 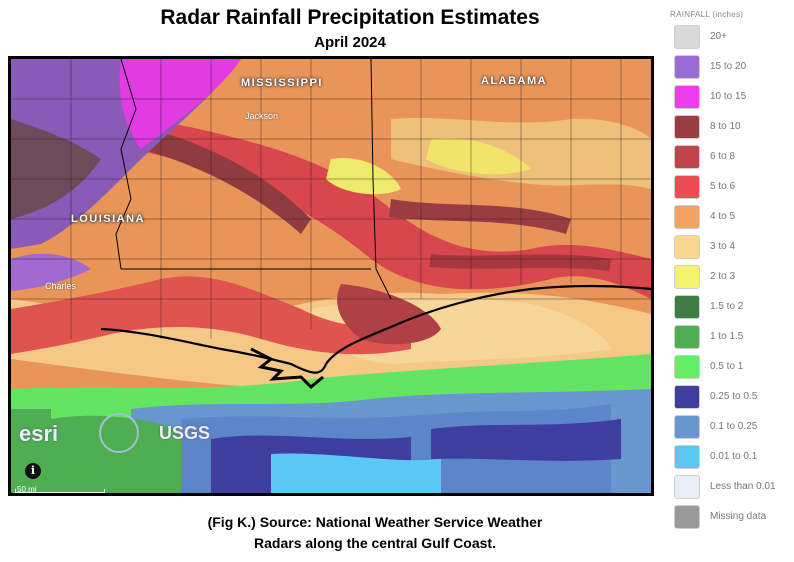 I want to click on legend-item: 5 to 6, so click(x=730, y=190).